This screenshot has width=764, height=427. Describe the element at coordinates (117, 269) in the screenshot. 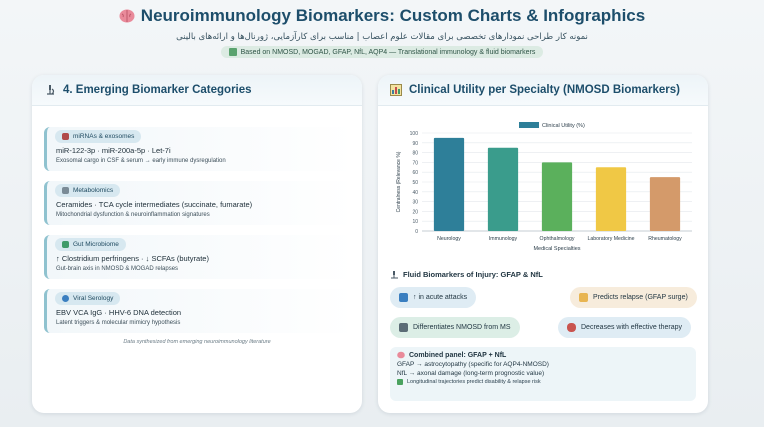

I see `category-description: Gut-brain axis in NMOSD & MOGAD relapses` at that location.